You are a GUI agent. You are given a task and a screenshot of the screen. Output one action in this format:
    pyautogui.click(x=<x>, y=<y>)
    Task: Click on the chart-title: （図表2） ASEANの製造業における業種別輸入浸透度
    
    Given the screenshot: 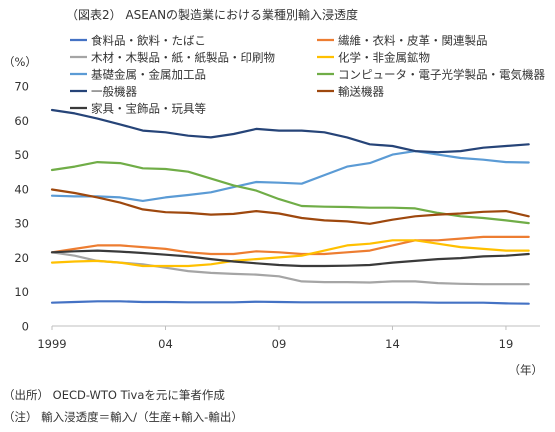 What is the action you would take?
    pyautogui.click(x=212, y=14)
    